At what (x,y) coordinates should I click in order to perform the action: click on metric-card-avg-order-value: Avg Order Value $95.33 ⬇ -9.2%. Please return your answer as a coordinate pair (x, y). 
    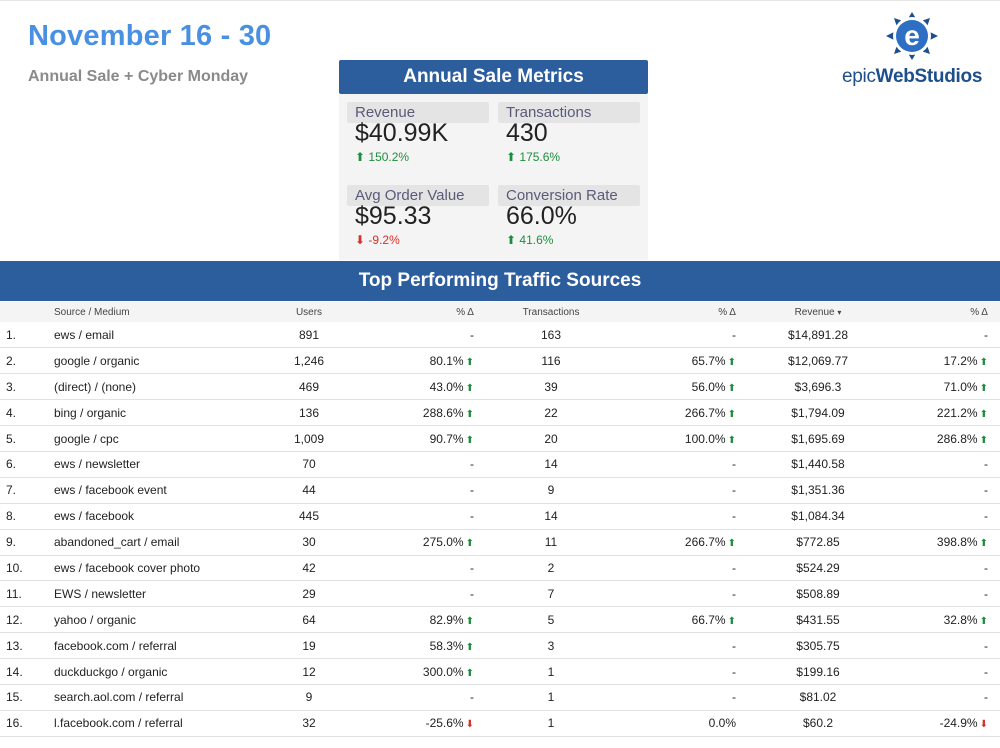
    Looking at the image, I should click on (418, 216).